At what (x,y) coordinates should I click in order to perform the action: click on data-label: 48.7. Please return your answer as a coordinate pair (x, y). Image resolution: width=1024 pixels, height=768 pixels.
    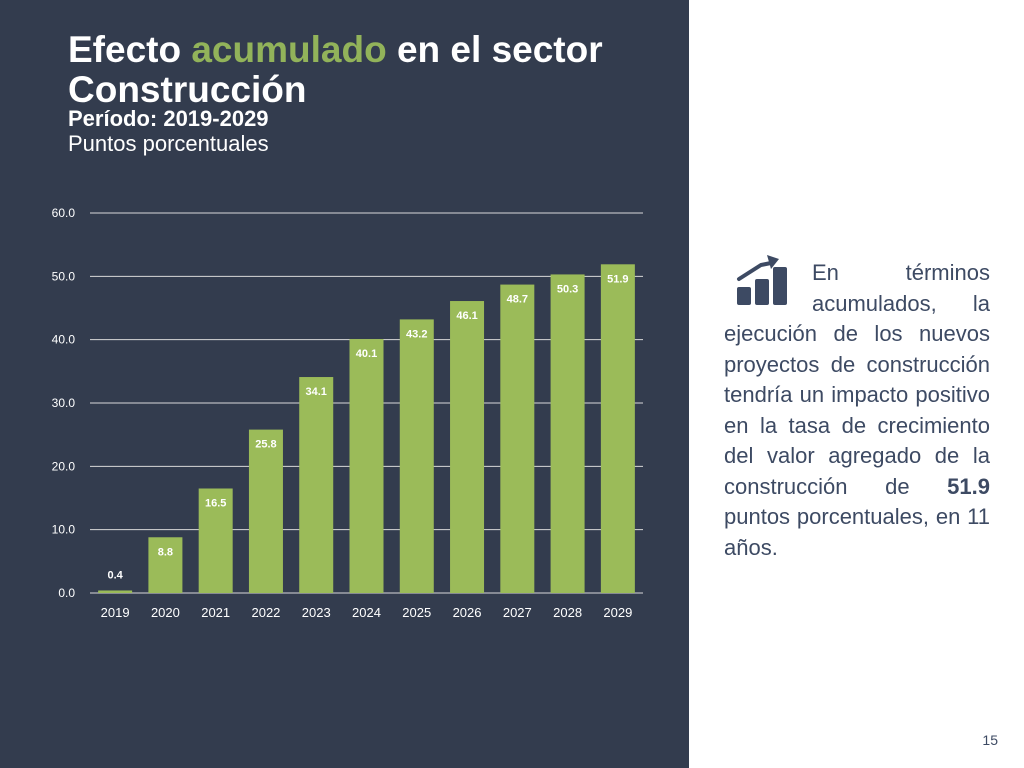
    Looking at the image, I should click on (517, 300).